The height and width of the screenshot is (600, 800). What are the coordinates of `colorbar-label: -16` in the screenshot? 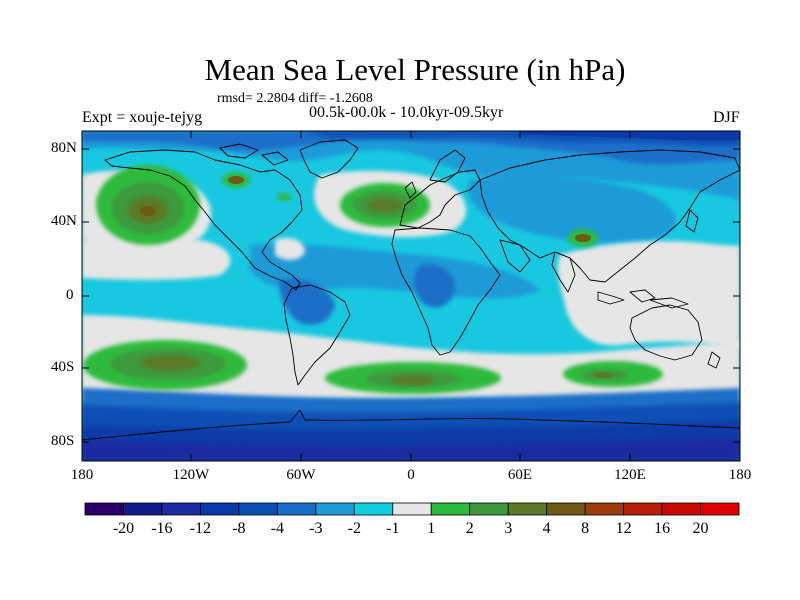 It's located at (162, 528).